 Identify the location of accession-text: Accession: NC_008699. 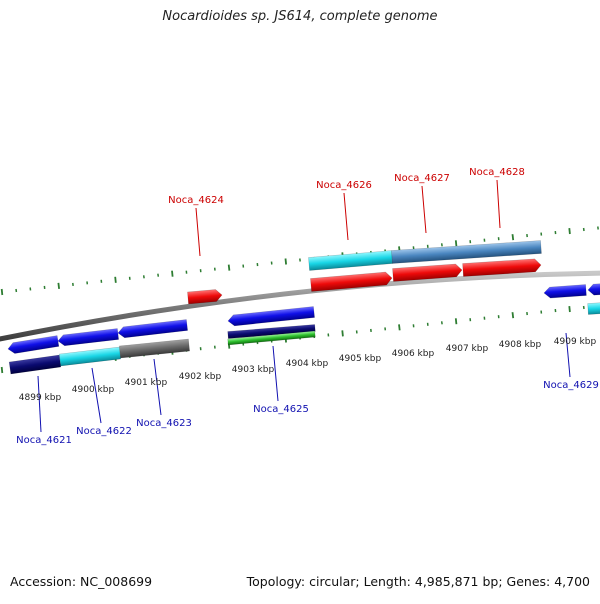
(81, 581).